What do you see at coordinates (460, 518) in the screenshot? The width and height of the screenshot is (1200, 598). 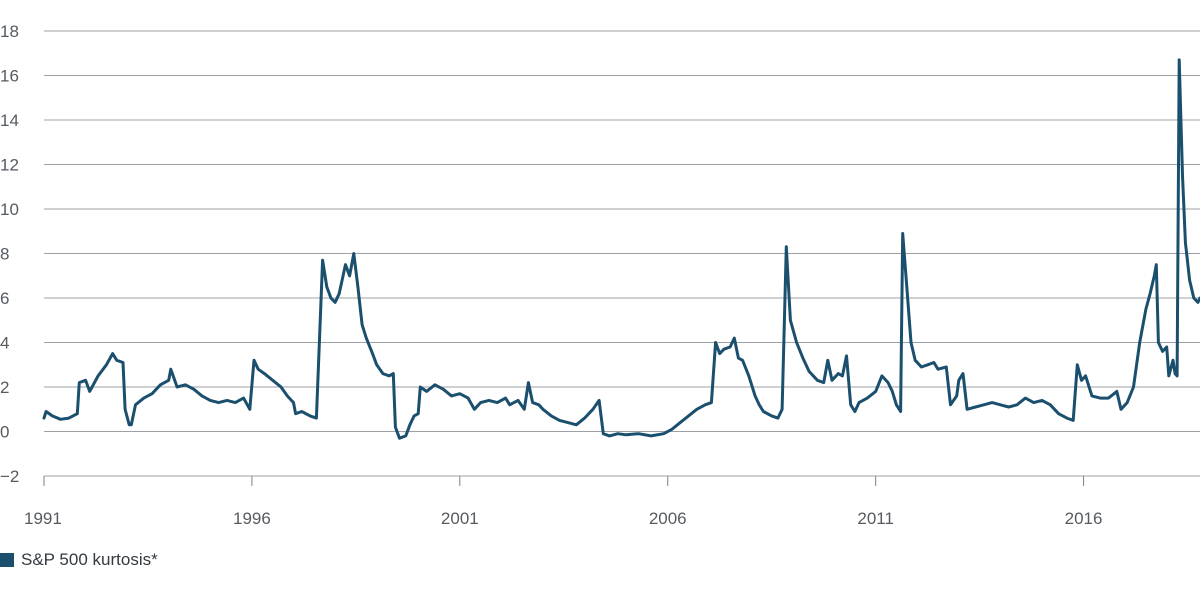 I see `x-tick-label: 2001` at bounding box center [460, 518].